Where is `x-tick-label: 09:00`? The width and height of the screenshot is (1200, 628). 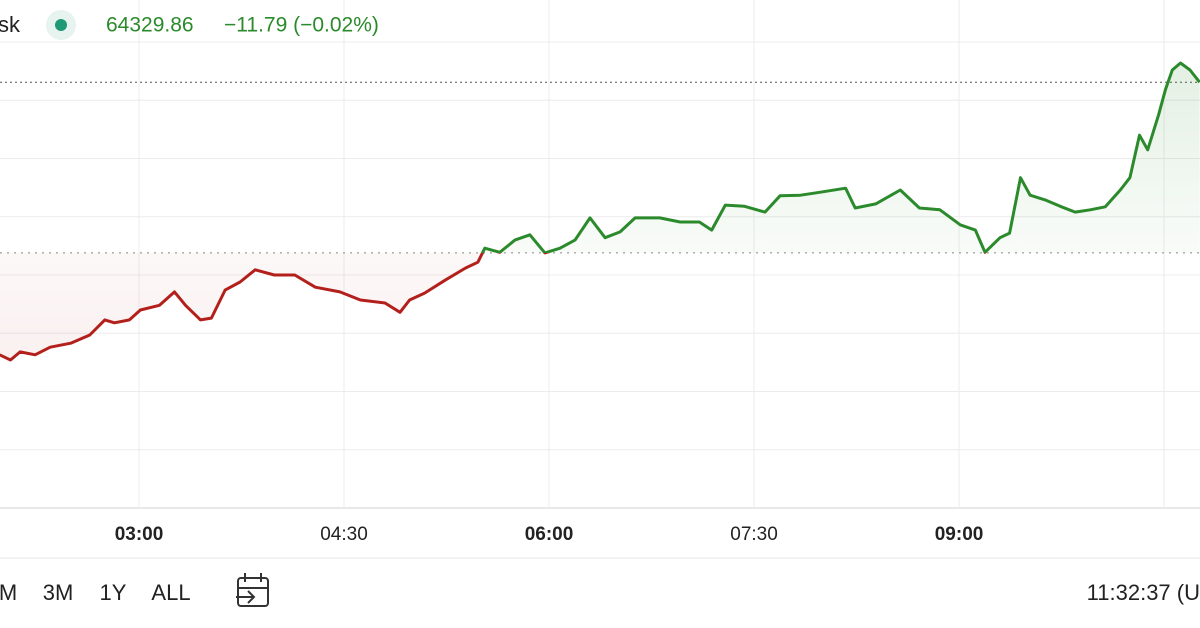
x-tick-label: 09:00 is located at coordinates (959, 534).